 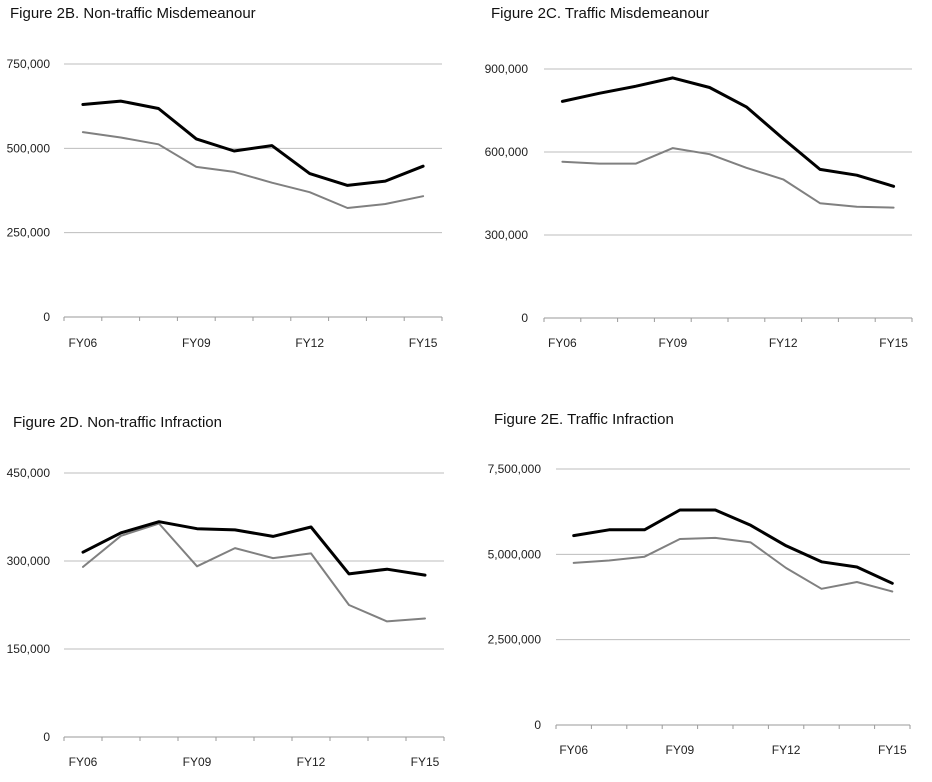 I want to click on chart-title: Figure 2E. Traffic Infraction, so click(x=584, y=419).